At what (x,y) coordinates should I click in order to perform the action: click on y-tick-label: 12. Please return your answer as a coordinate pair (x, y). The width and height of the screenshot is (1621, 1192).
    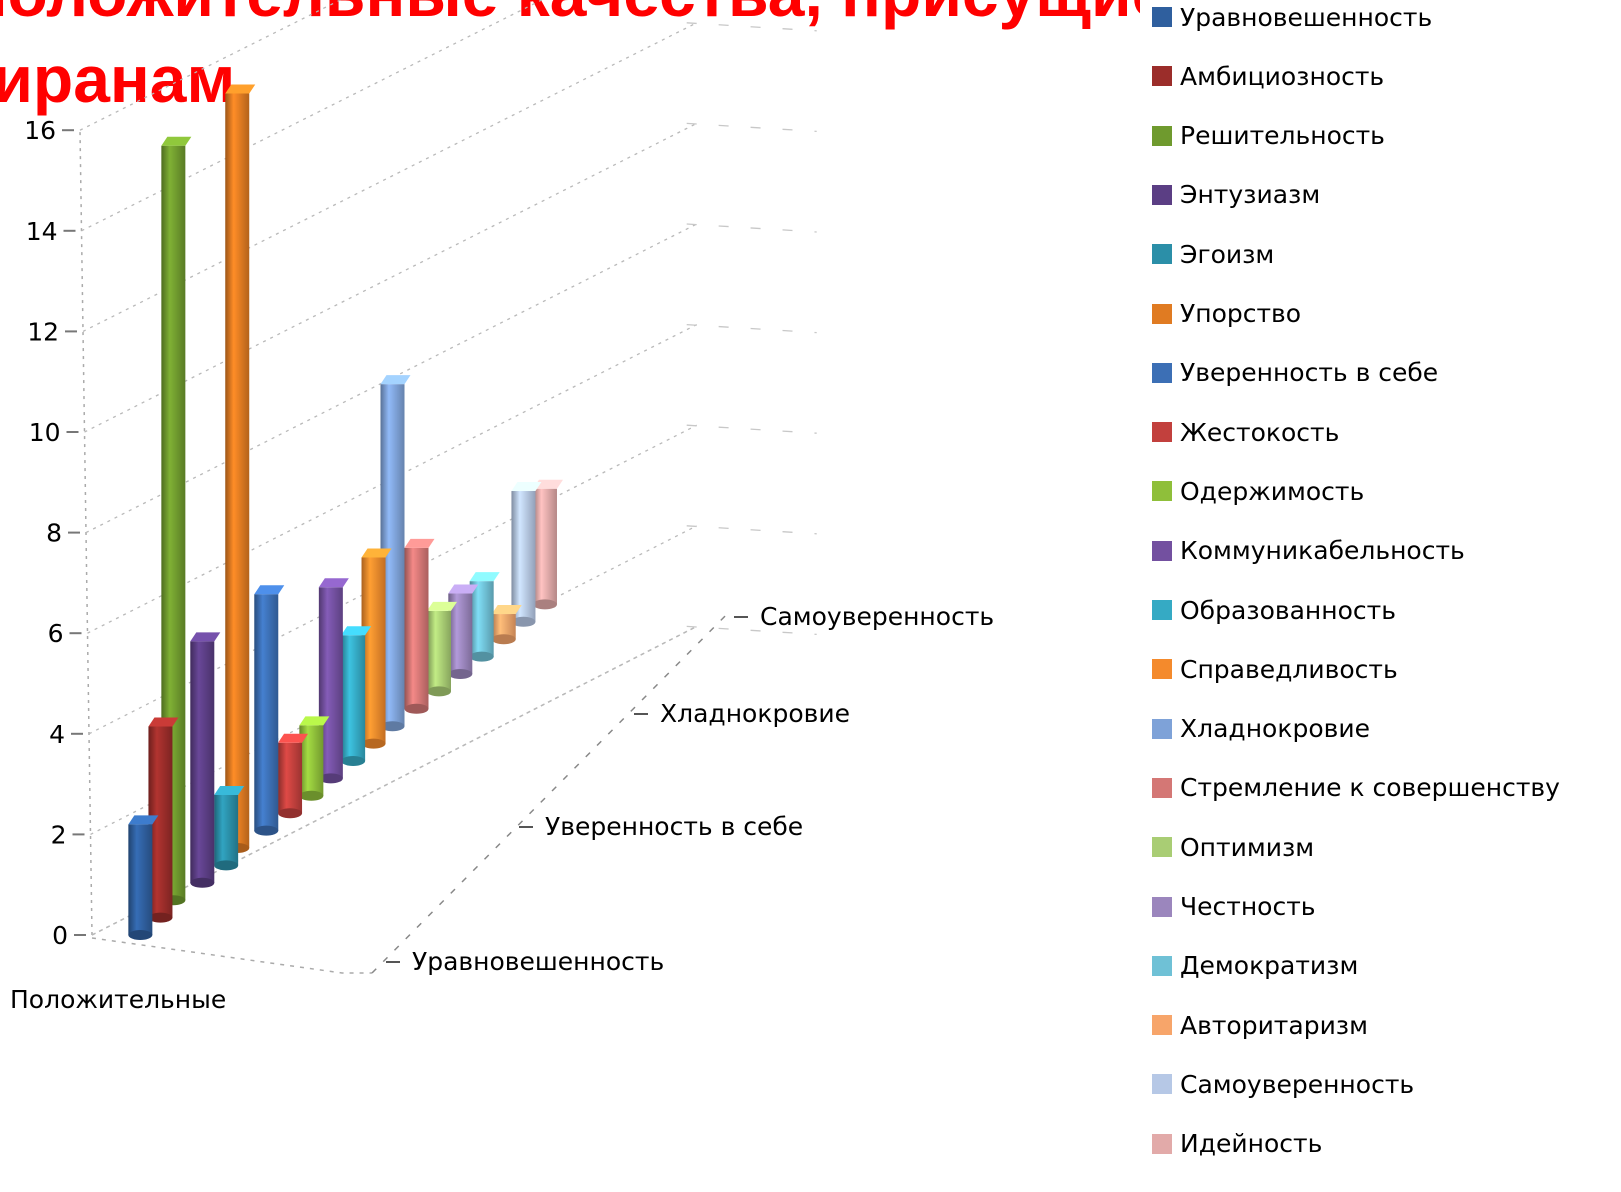
    Looking at the image, I should click on (43, 331).